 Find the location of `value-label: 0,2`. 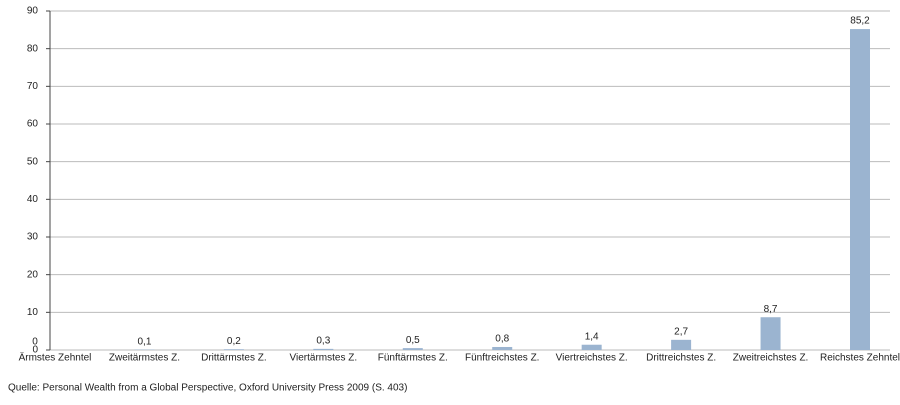

value-label: 0,2 is located at coordinates (234, 341).